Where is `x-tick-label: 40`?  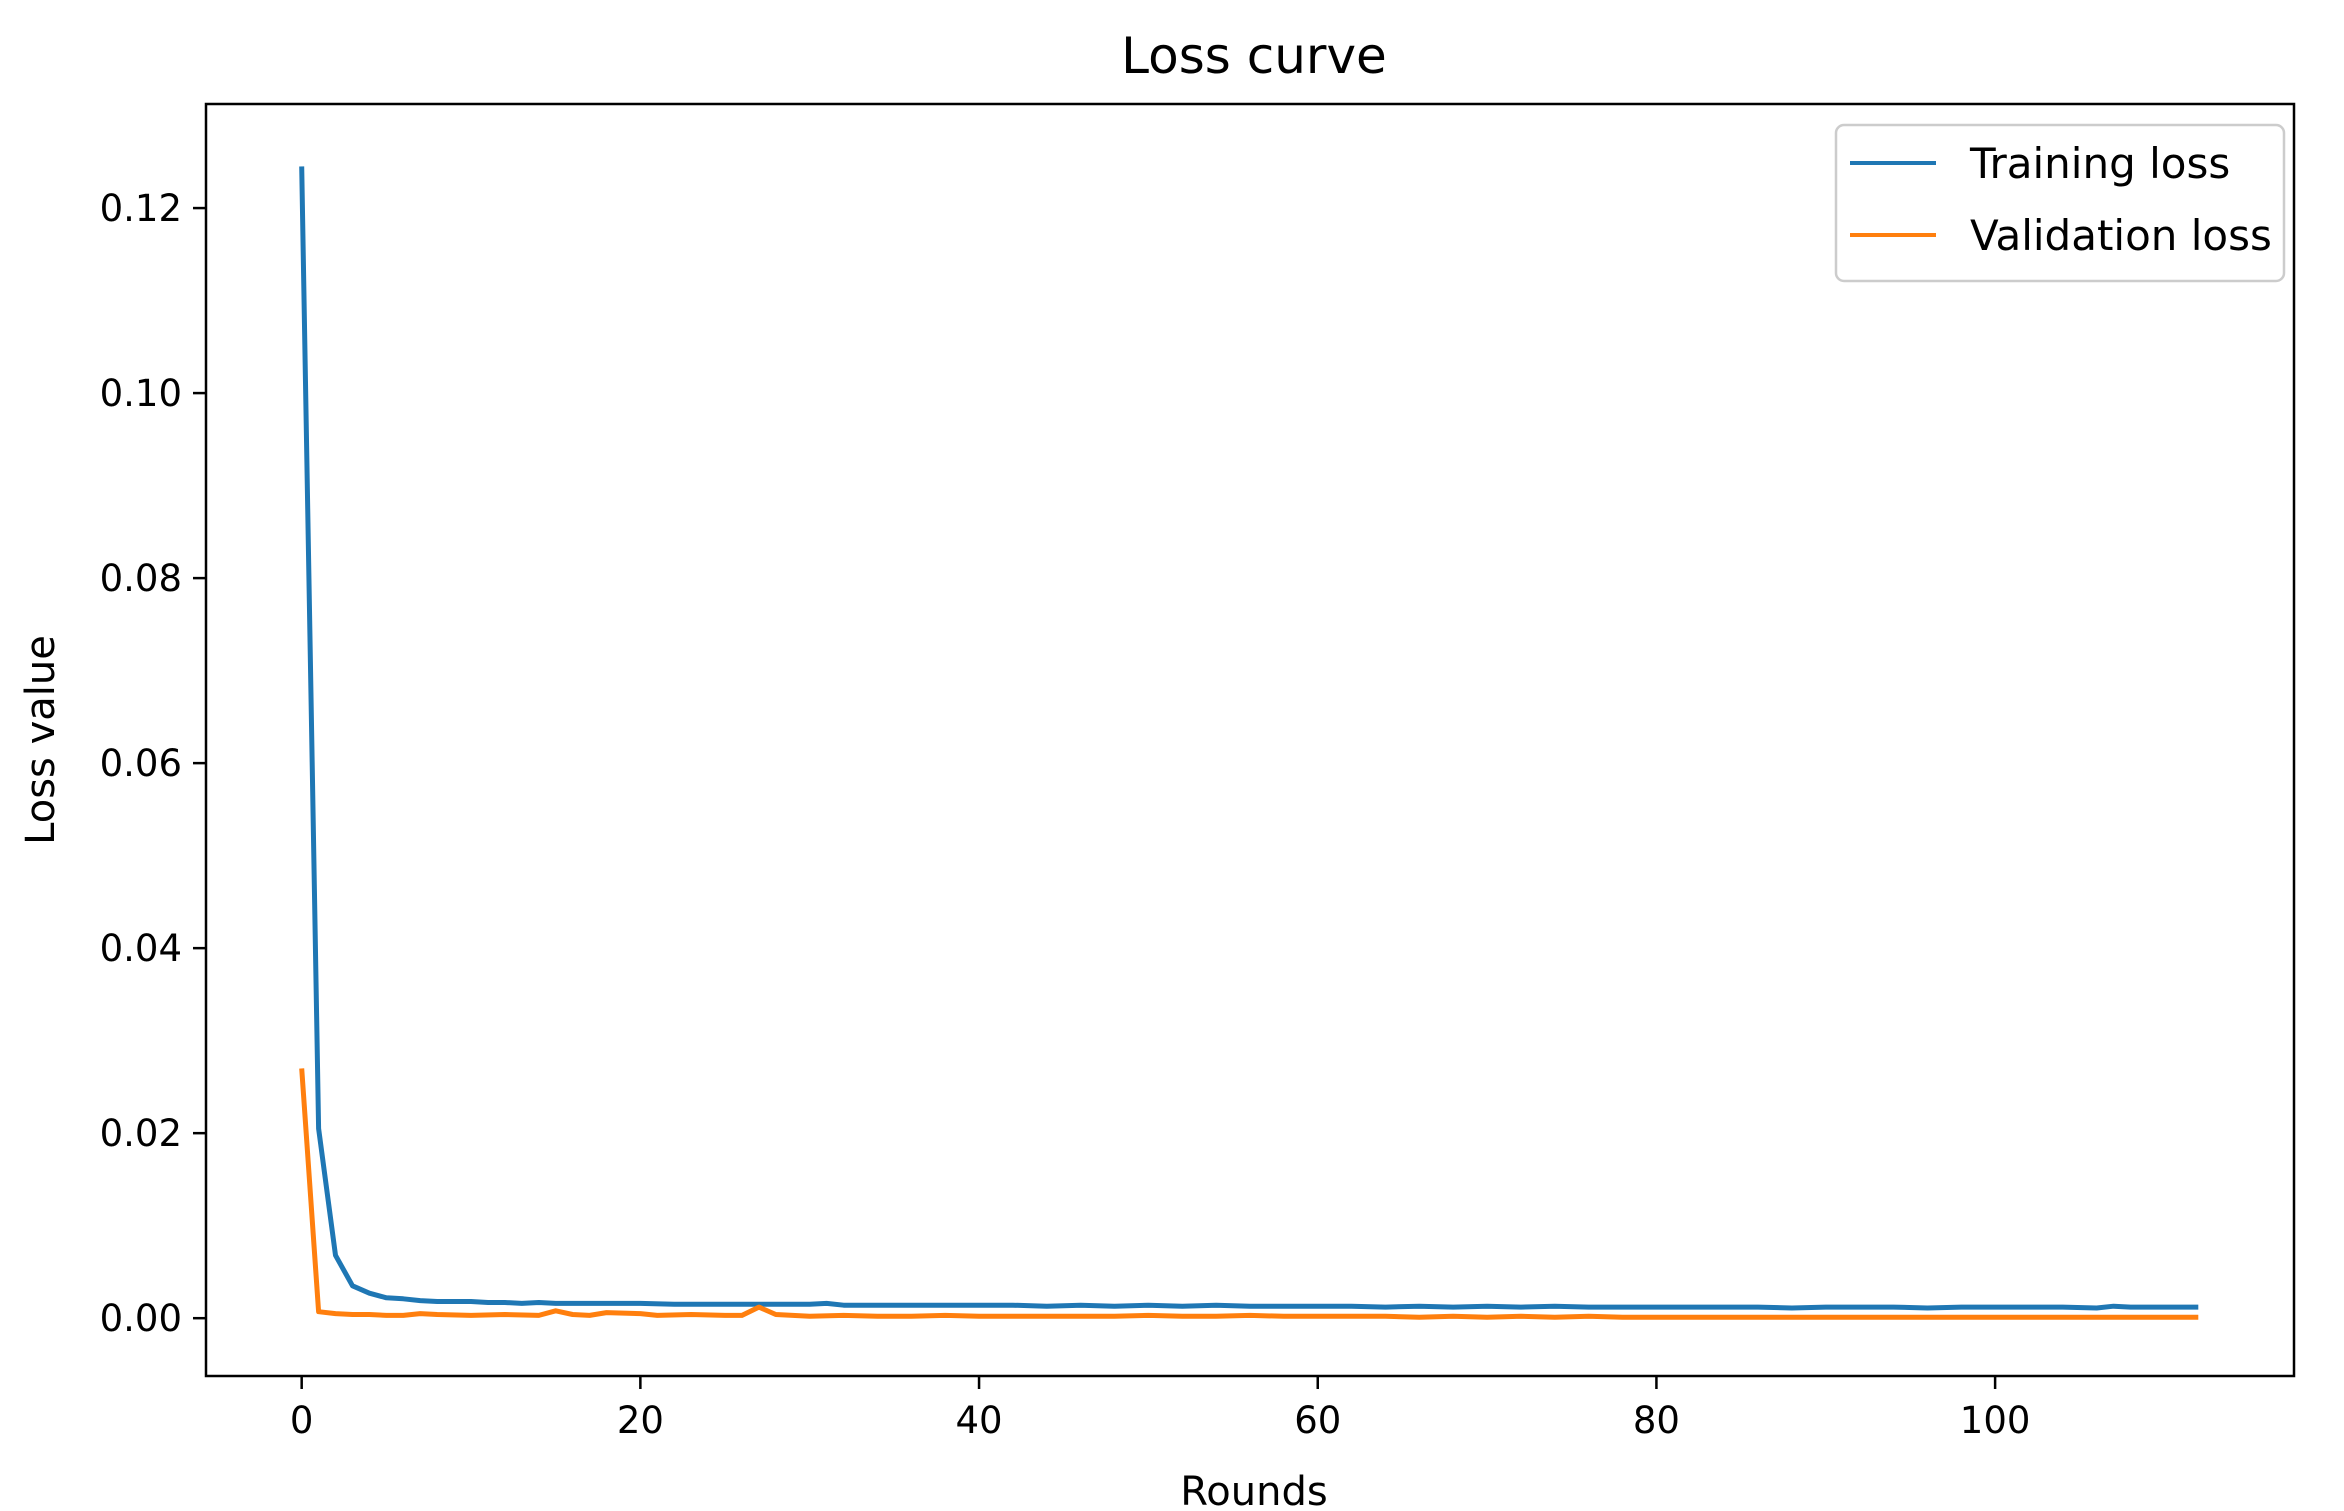
x-tick-label: 40 is located at coordinates (979, 1420).